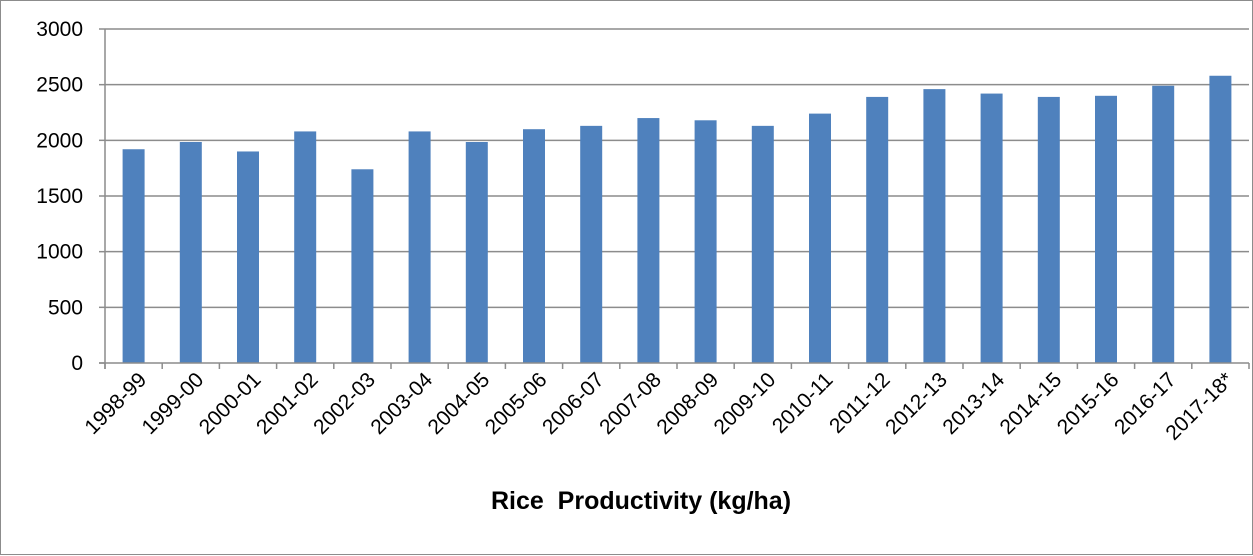 This screenshot has height=556, width=1253. What do you see at coordinates (1220, 219) in the screenshot?
I see `bar-2017-18*` at bounding box center [1220, 219].